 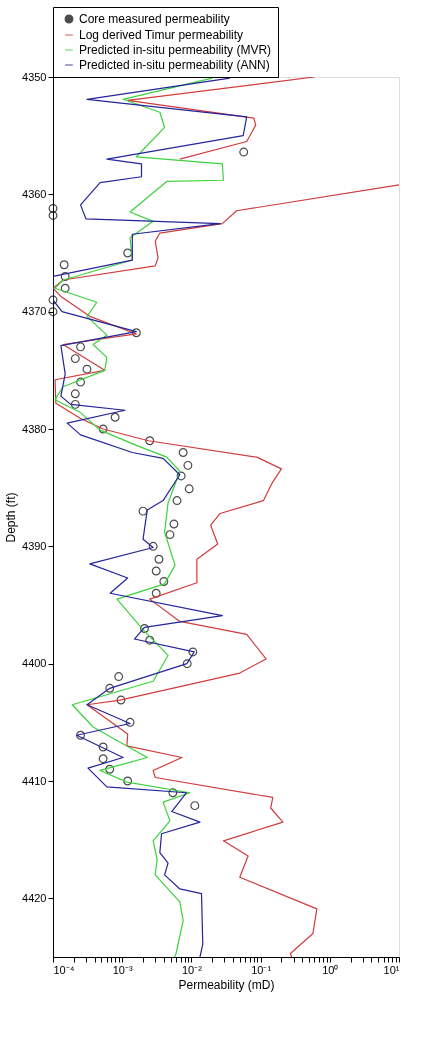 What do you see at coordinates (161, 35) in the screenshot?
I see `legend-label: Log derived Timur permeability` at bounding box center [161, 35].